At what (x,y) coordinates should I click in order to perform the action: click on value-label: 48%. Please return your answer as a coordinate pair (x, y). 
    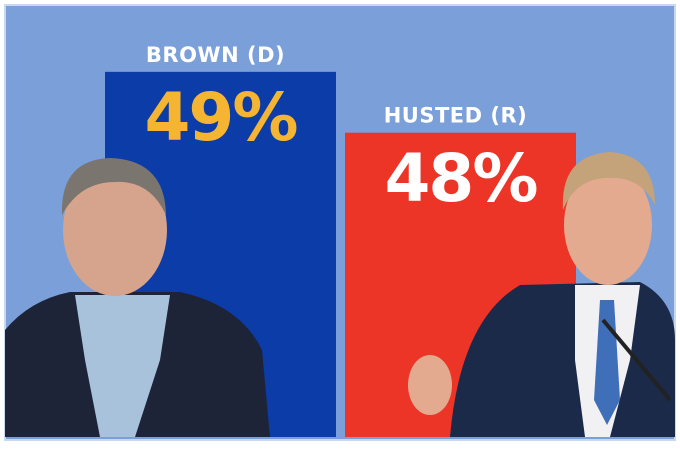
    Looking at the image, I should click on (461, 178).